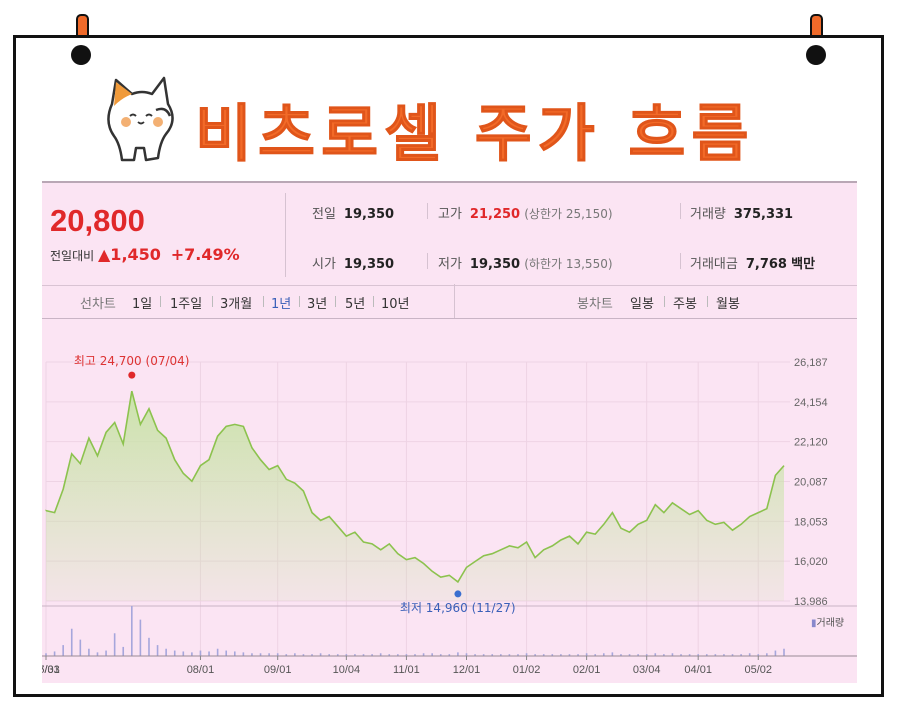 This screenshot has width=900, height=713. I want to click on current-price: 20,800, so click(97, 220).